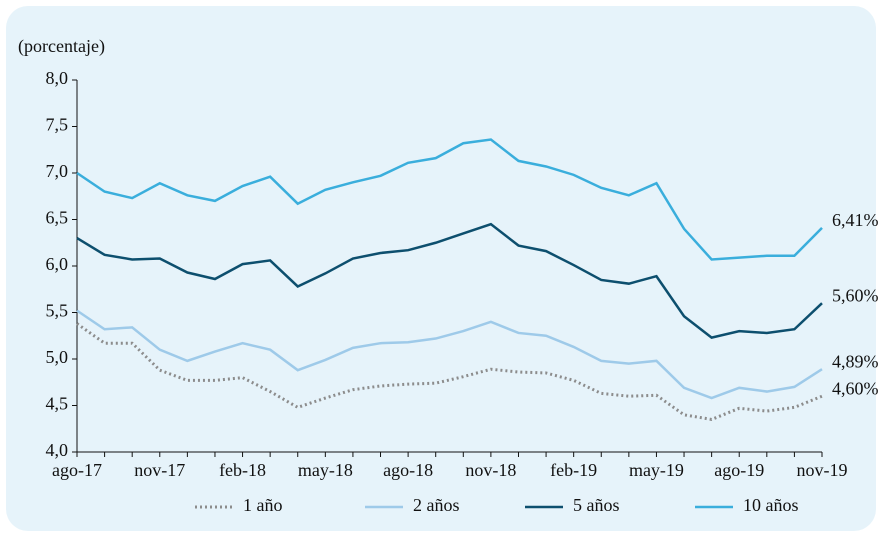  Describe the element at coordinates (596, 505) in the screenshot. I see `legend-label: 5 años` at that location.